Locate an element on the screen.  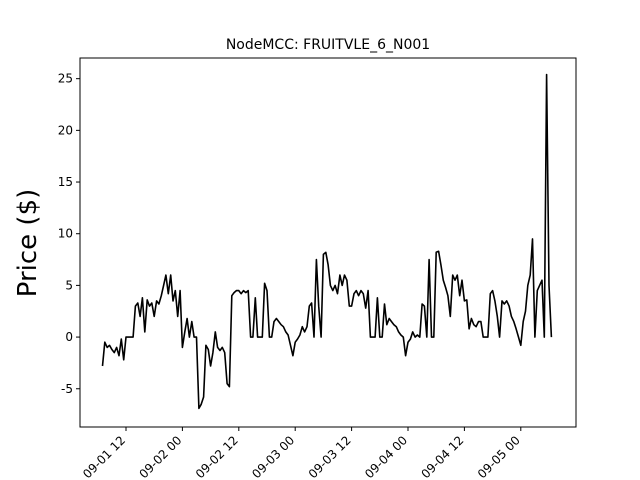
x-tick-label: 09-04 00 is located at coordinates (386, 456).